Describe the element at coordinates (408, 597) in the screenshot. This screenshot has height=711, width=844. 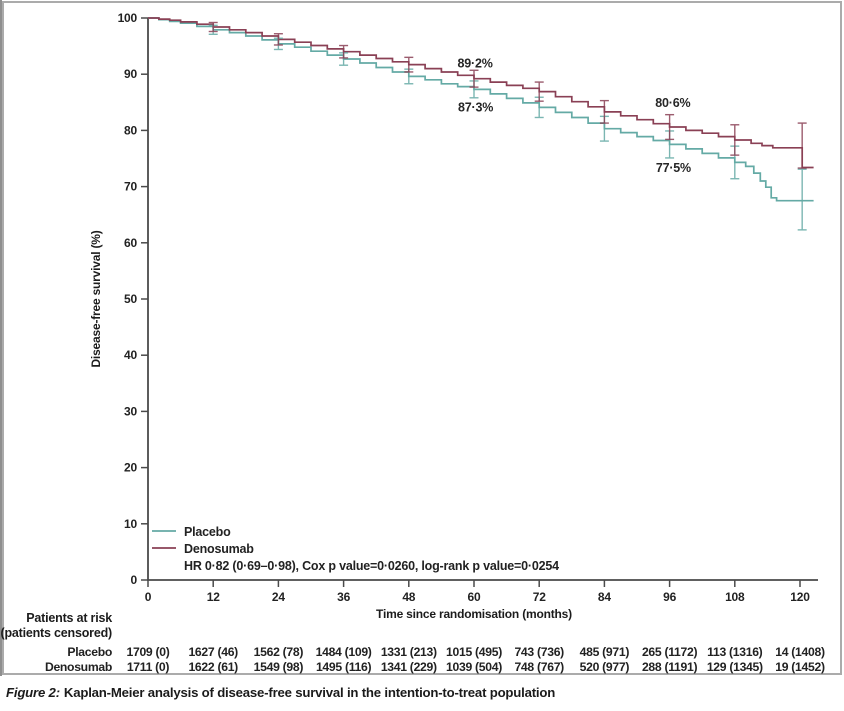
I see `x-tick-label: 48` at that location.